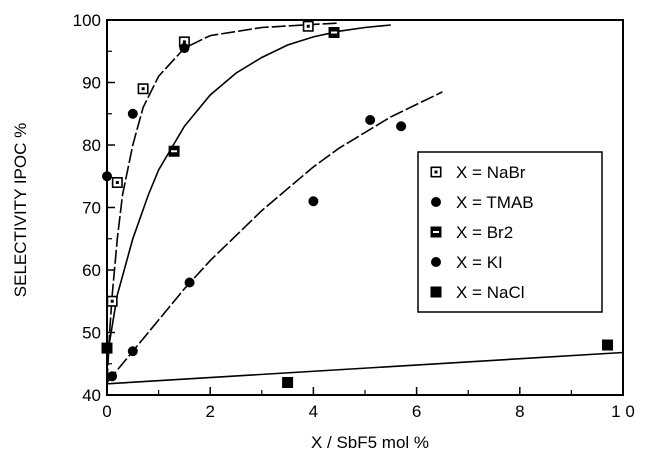 The height and width of the screenshot is (460, 648). Describe the element at coordinates (91, 145) in the screenshot. I see `y-tick-label: 80` at that location.